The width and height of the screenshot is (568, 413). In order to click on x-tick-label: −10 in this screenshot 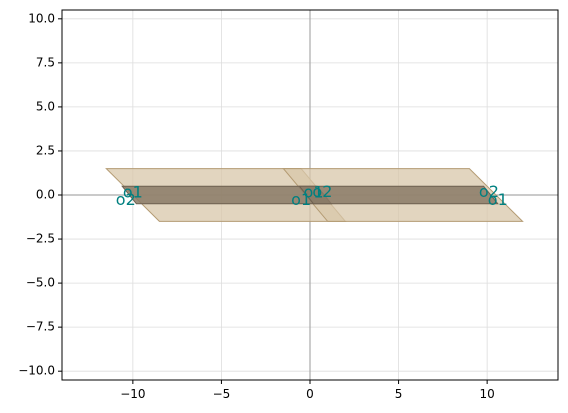, I will do `click(132, 394)`.